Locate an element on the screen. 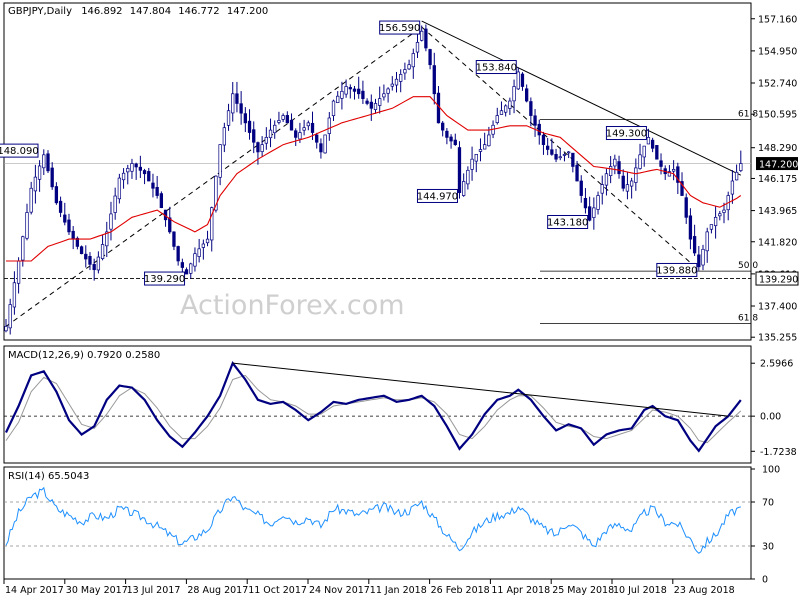 The width and height of the screenshot is (800, 600). x-tick-label: 14 Apr 2017 is located at coordinates (34, 590).